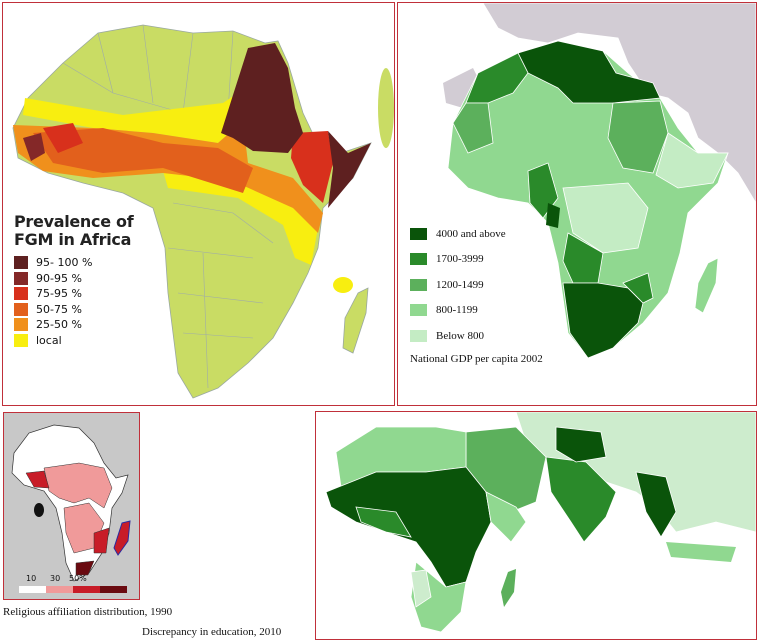 The image size is (759, 642). What do you see at coordinates (63, 138) in the screenshot?
I see `fgm-region-75-95-west` at bounding box center [63, 138].